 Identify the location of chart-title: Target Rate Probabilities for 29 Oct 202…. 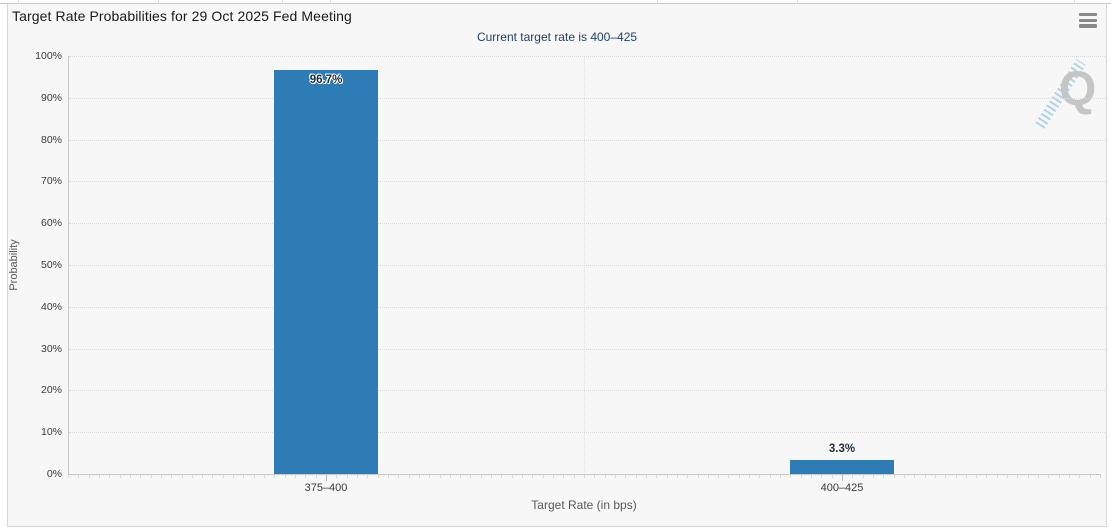
(182, 16).